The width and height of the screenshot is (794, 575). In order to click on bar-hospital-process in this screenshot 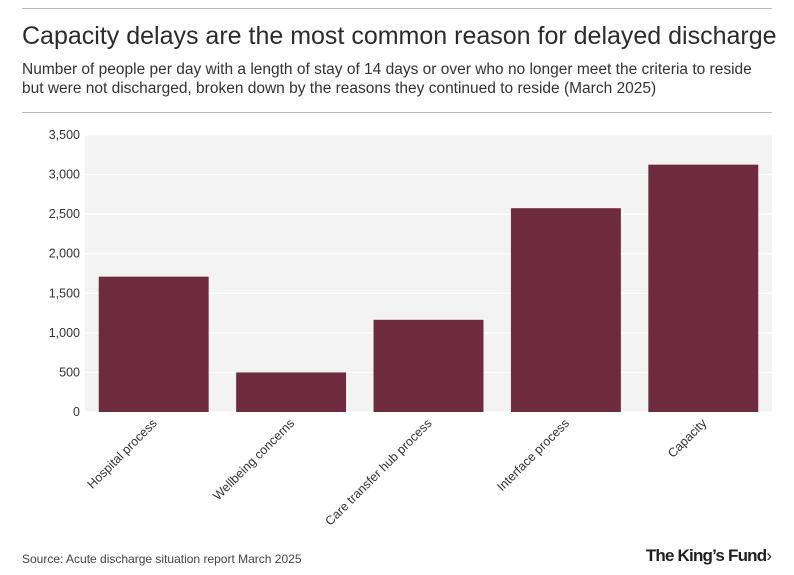, I will do `click(153, 344)`.